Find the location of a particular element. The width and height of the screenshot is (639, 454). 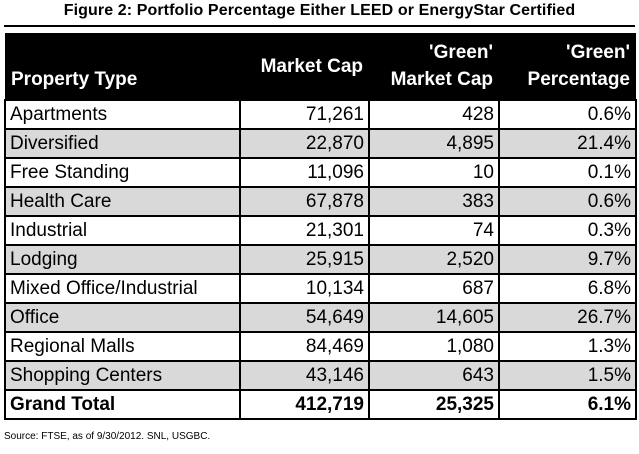

cell-market-cap: 10,134 is located at coordinates (304, 288).